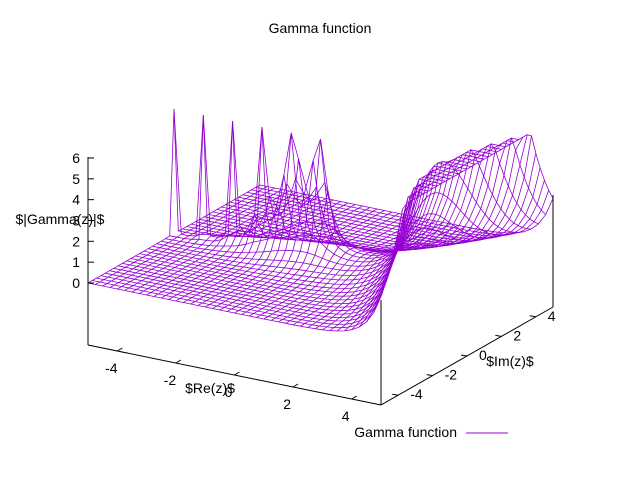 The image size is (640, 480). Describe the element at coordinates (76, 262) in the screenshot. I see `z-tick-label-1: 1` at that location.